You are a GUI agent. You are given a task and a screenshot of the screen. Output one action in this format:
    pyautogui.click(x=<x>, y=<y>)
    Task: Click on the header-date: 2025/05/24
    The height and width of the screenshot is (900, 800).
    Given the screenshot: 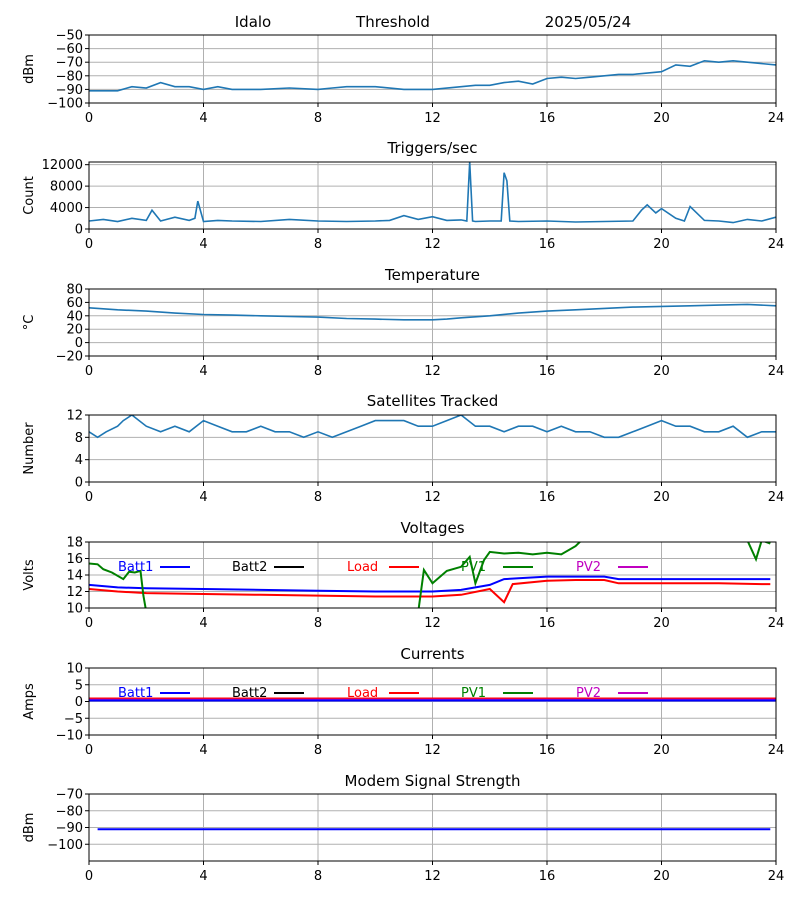 What is the action you would take?
    pyautogui.click(x=588, y=22)
    